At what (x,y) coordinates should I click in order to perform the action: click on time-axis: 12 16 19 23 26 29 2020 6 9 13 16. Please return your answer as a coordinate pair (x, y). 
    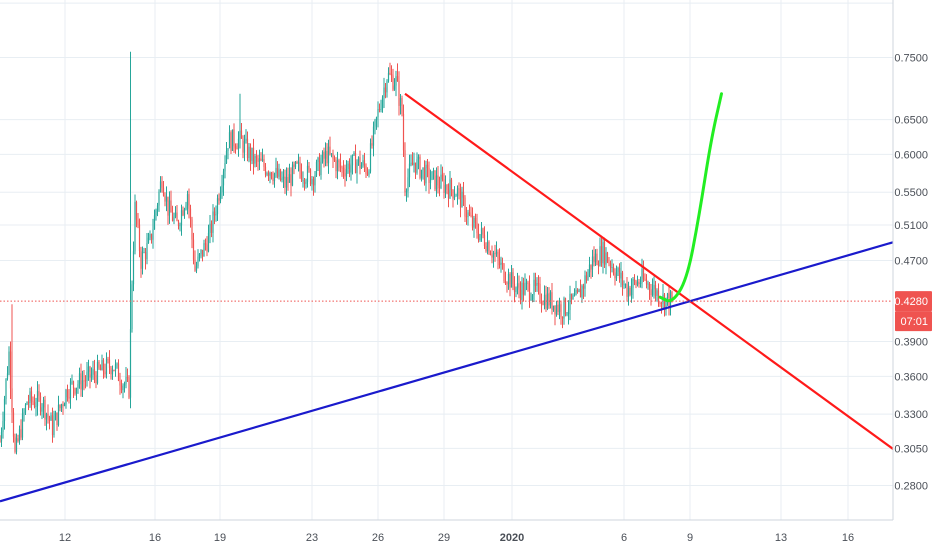
    Looking at the image, I should click on (456, 538).